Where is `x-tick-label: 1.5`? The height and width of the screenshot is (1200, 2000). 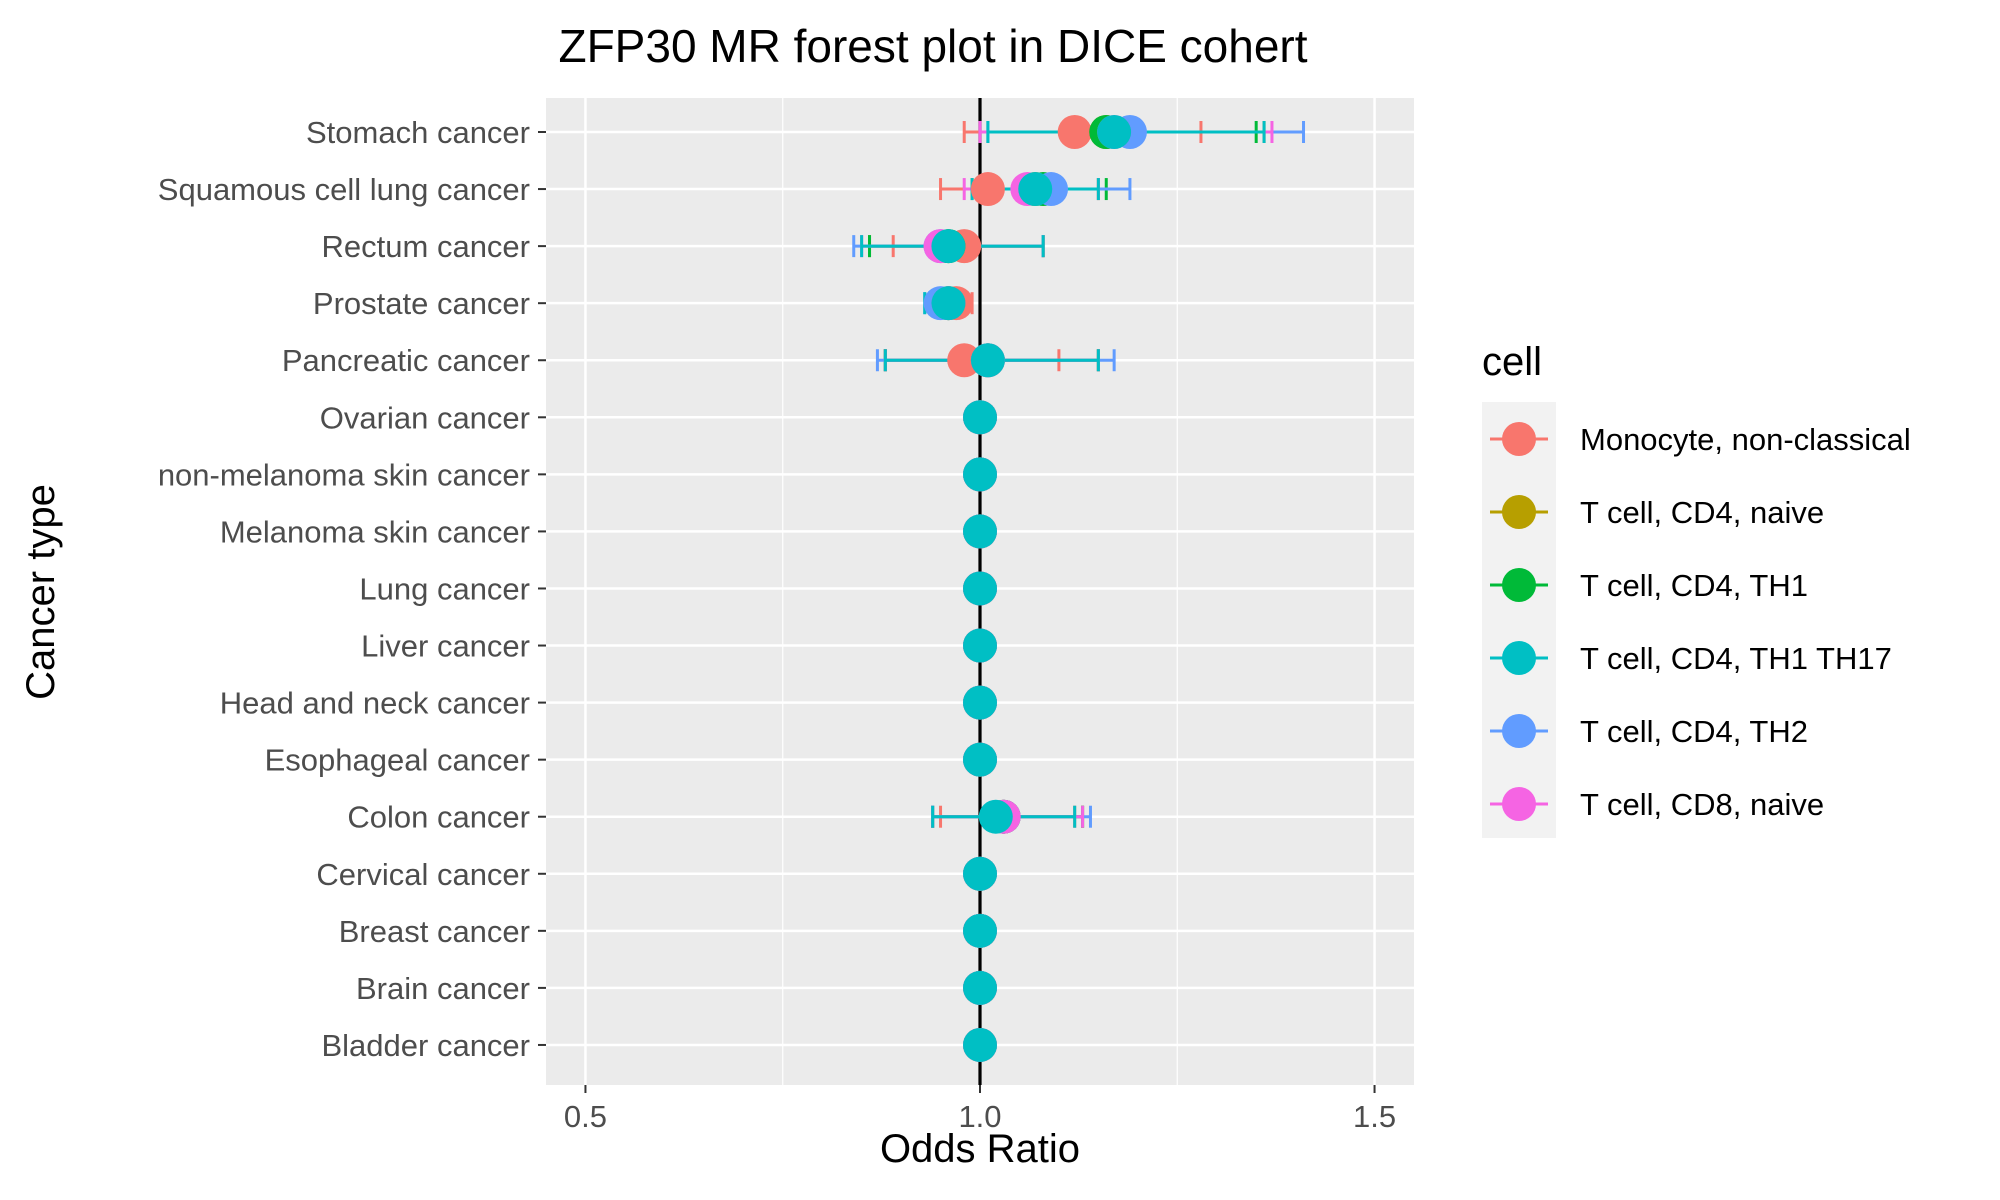
x-tick-label: 1.5 is located at coordinates (1374, 1116).